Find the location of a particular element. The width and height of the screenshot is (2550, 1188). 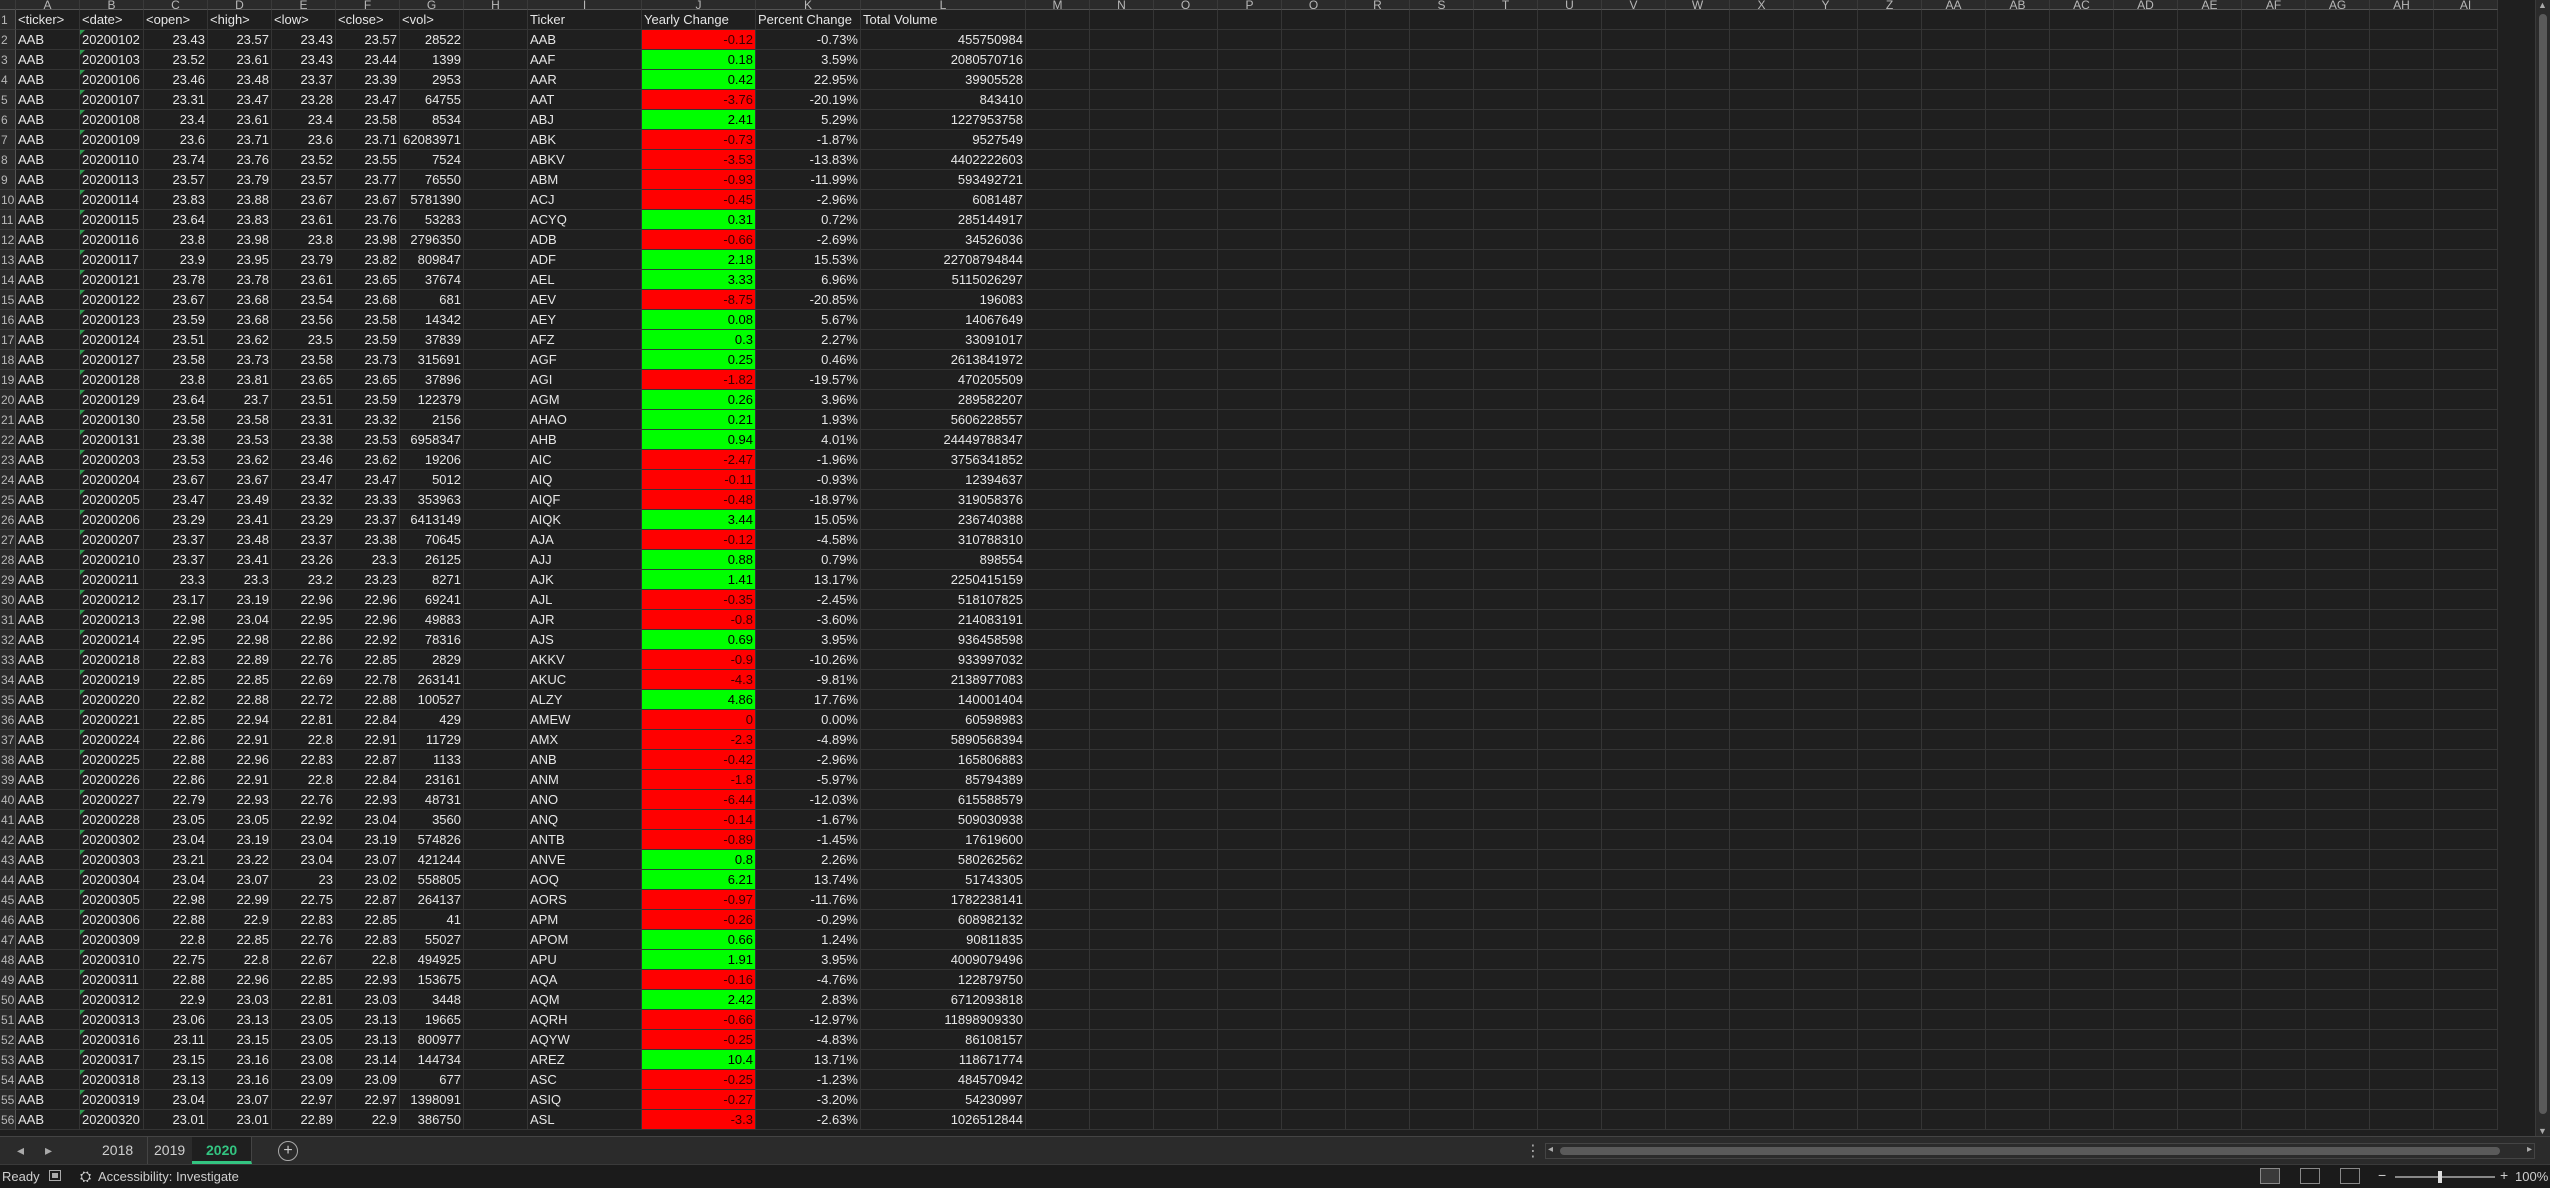

data-cell: 20200129 is located at coordinates (112, 400).